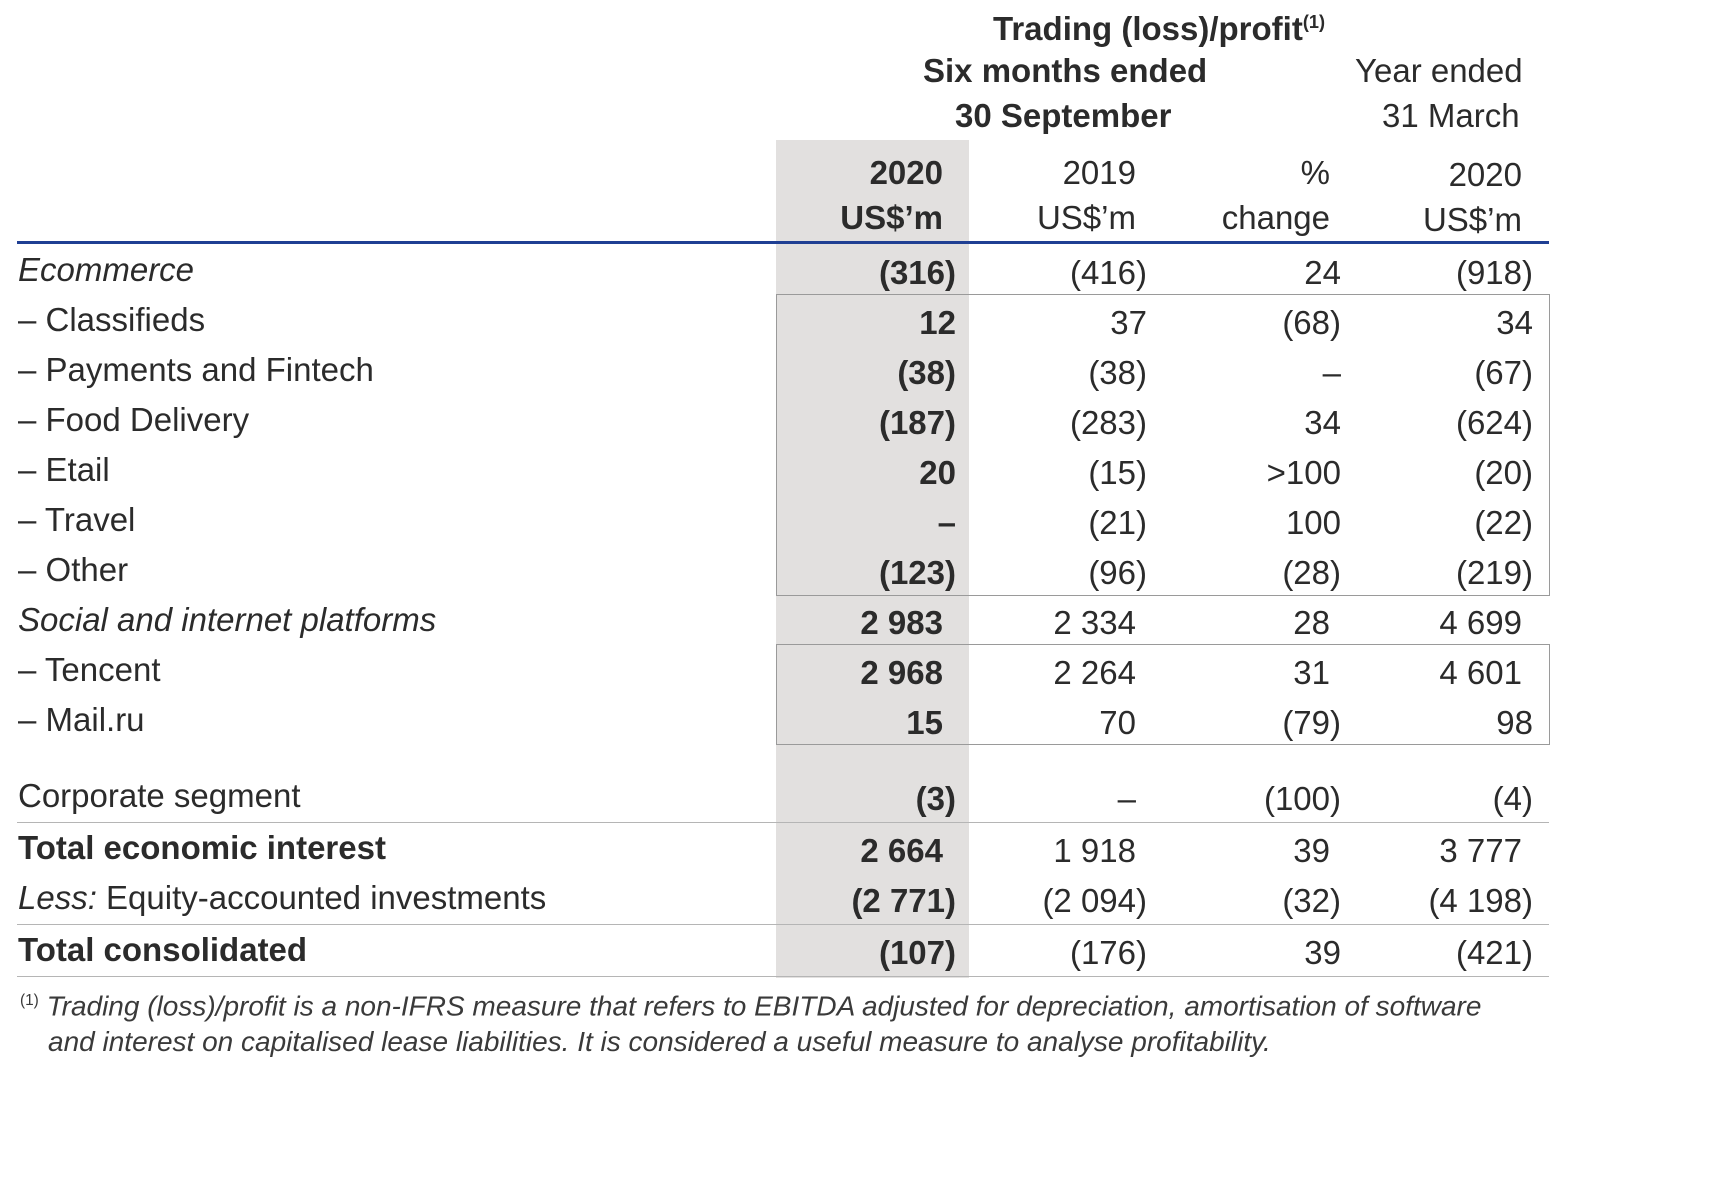 The height and width of the screenshot is (1193, 1727). Describe the element at coordinates (924, 722) in the screenshot. I see `value-2020-six-months: 15` at that location.